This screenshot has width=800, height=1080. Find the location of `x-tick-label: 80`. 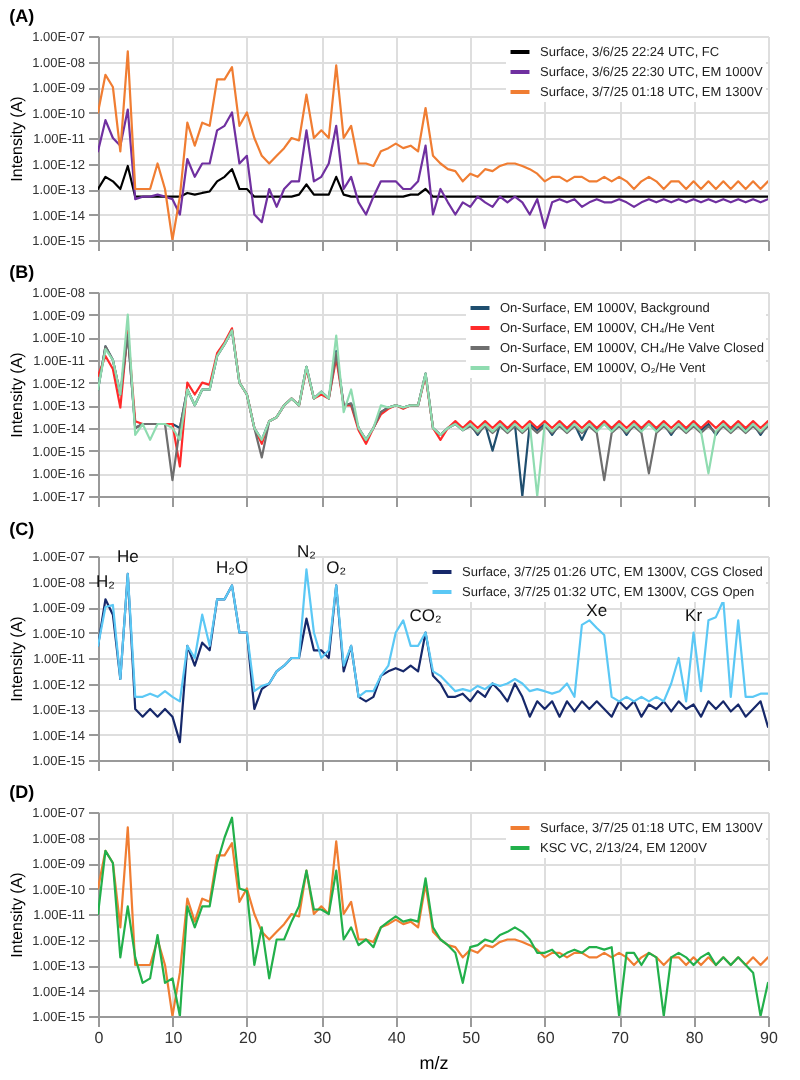

x-tick-label: 80 is located at coordinates (695, 1038).